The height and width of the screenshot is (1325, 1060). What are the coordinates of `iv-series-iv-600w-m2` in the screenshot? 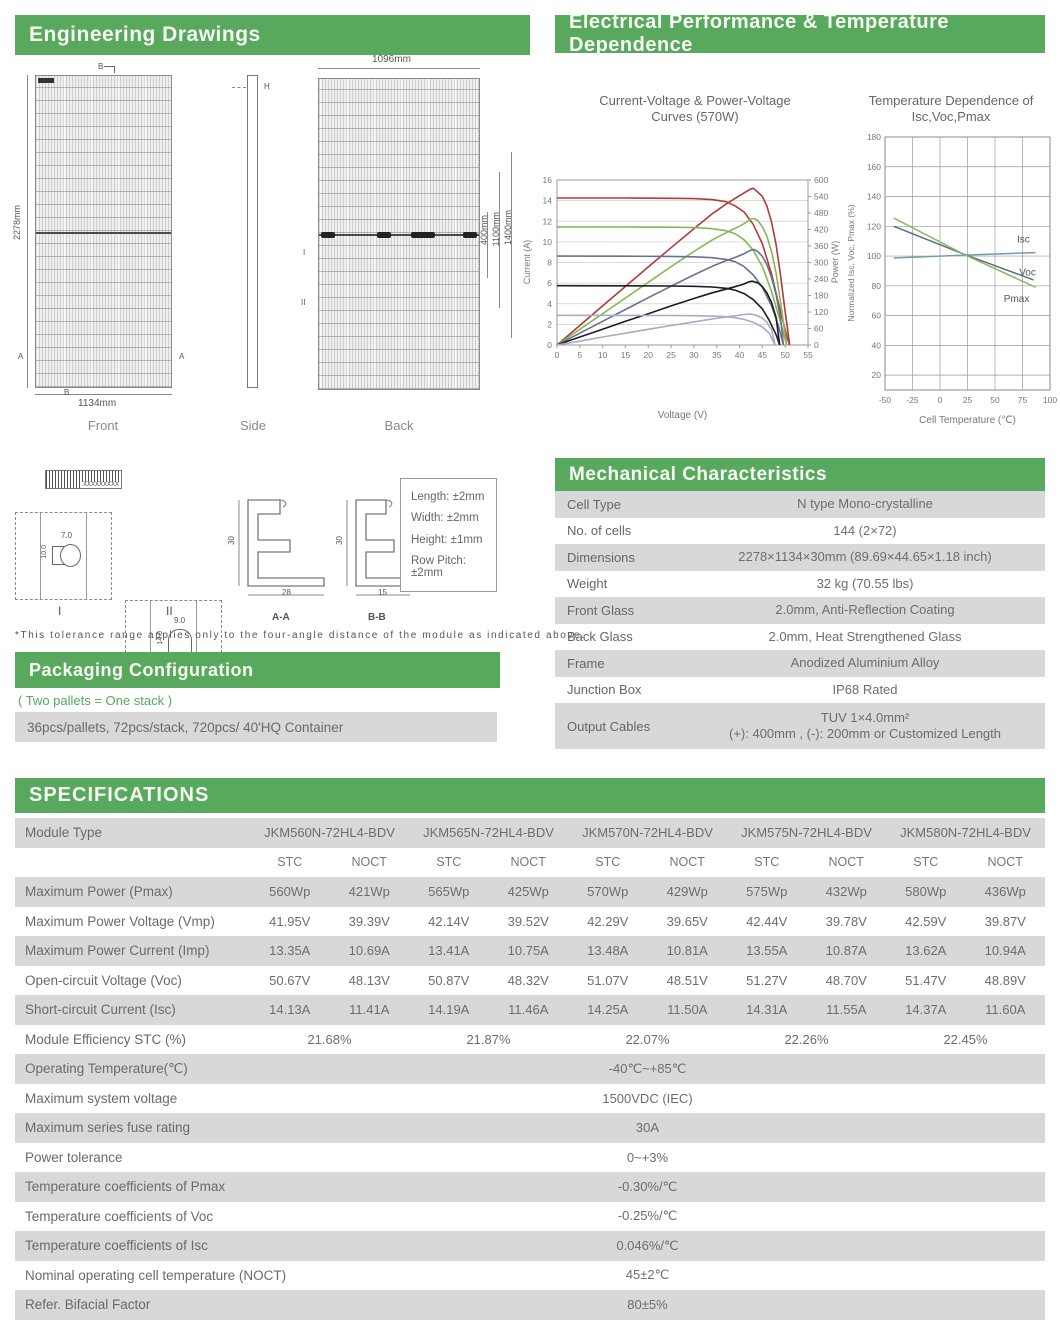 It's located at (670, 300).